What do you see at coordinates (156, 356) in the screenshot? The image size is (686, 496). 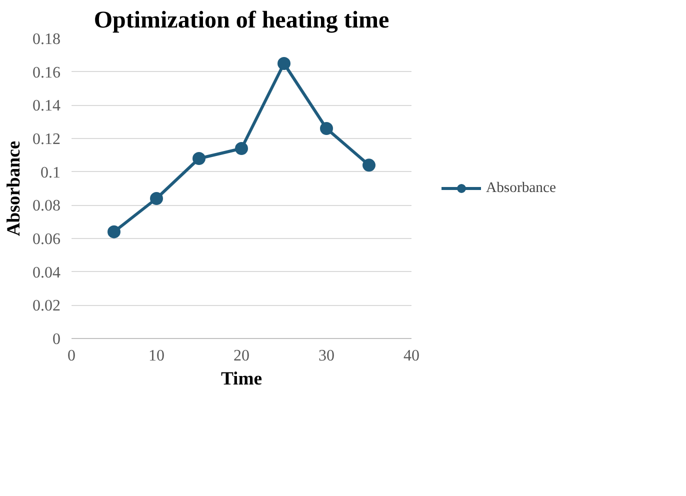 I see `x-tick-label: 10` at bounding box center [156, 356].